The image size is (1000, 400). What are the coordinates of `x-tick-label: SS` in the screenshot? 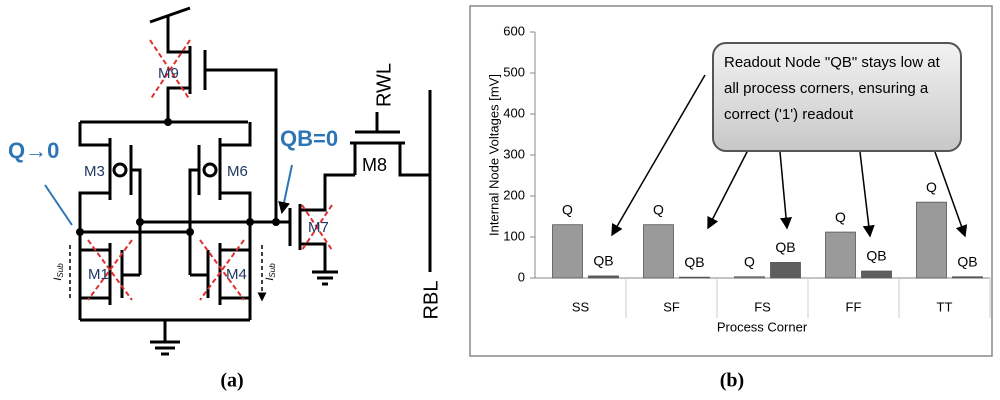 It's located at (581, 306).